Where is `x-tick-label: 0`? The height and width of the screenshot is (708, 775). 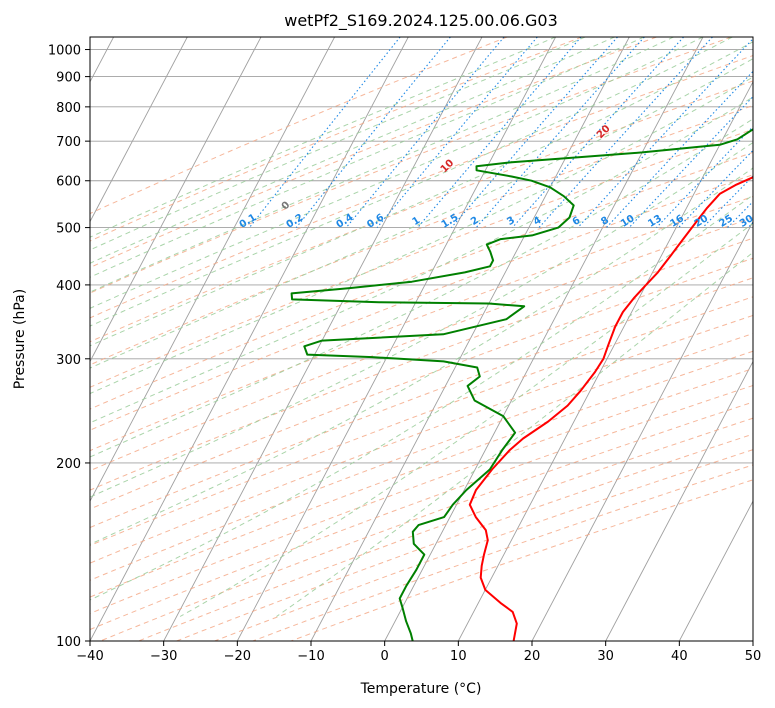
x-tick-label: 0 is located at coordinates (385, 656).